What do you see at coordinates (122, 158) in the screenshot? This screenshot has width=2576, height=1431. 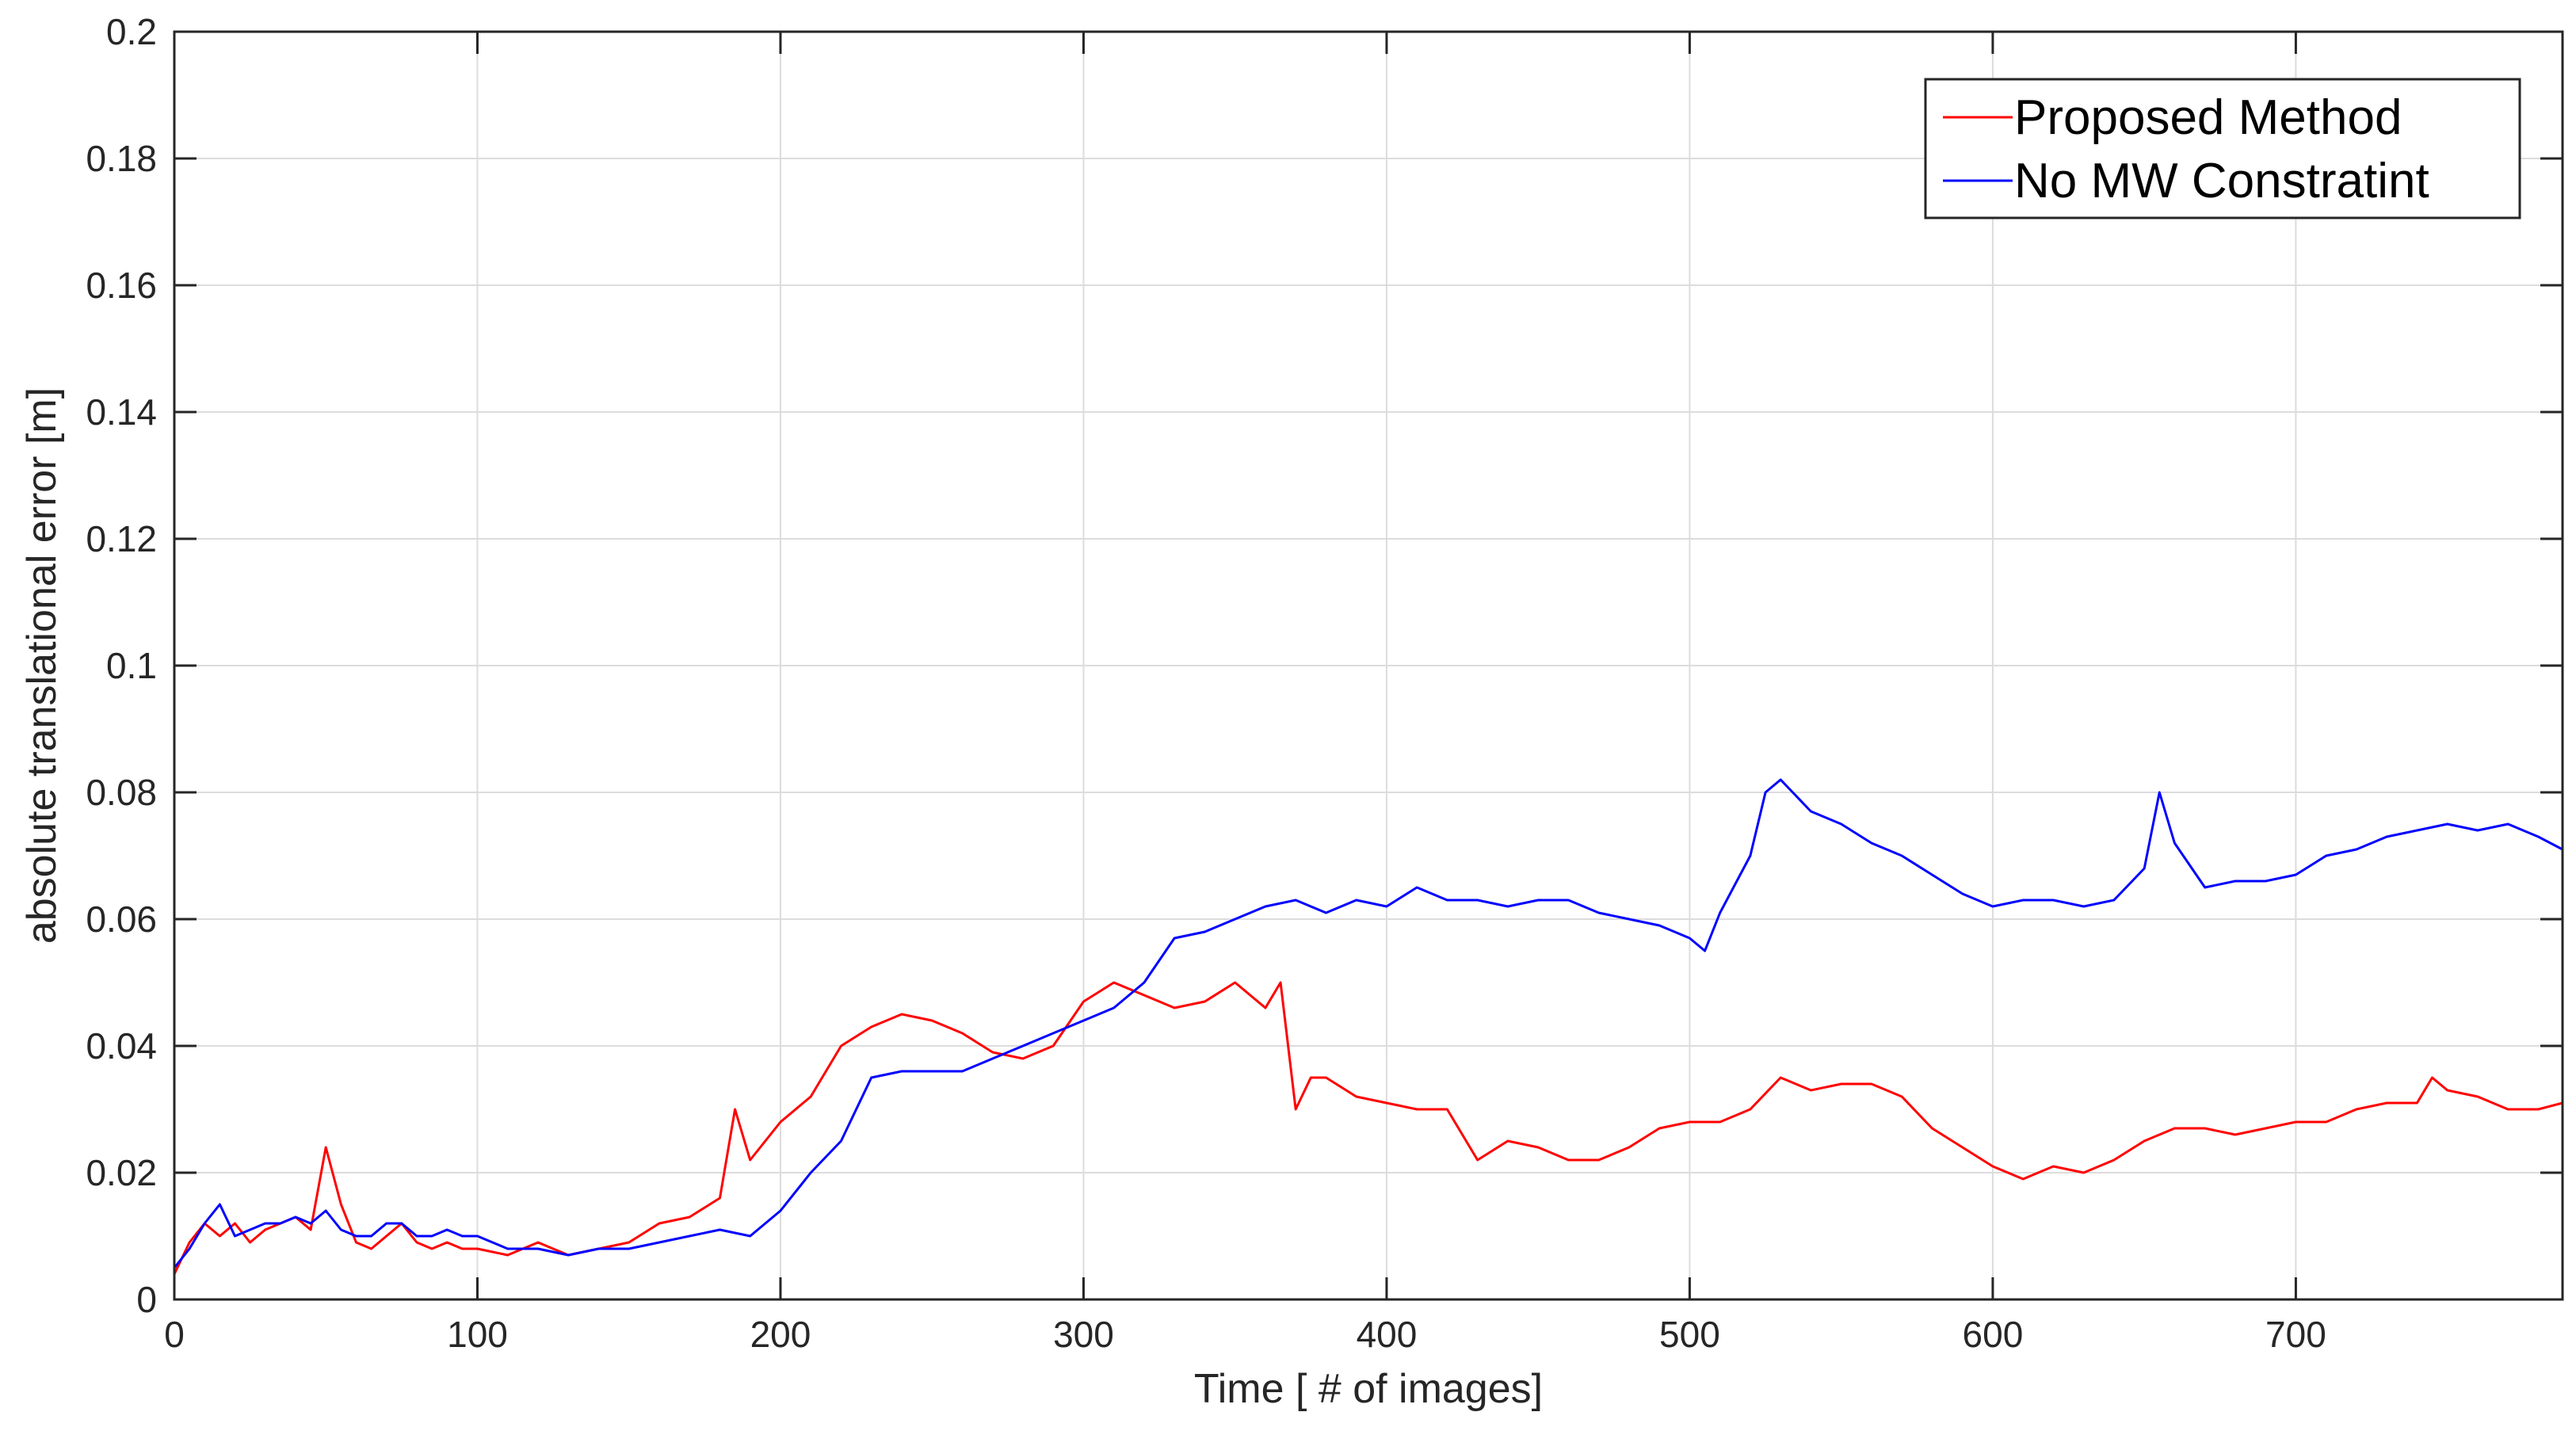 I see `y-tick-label: 0.18` at bounding box center [122, 158].